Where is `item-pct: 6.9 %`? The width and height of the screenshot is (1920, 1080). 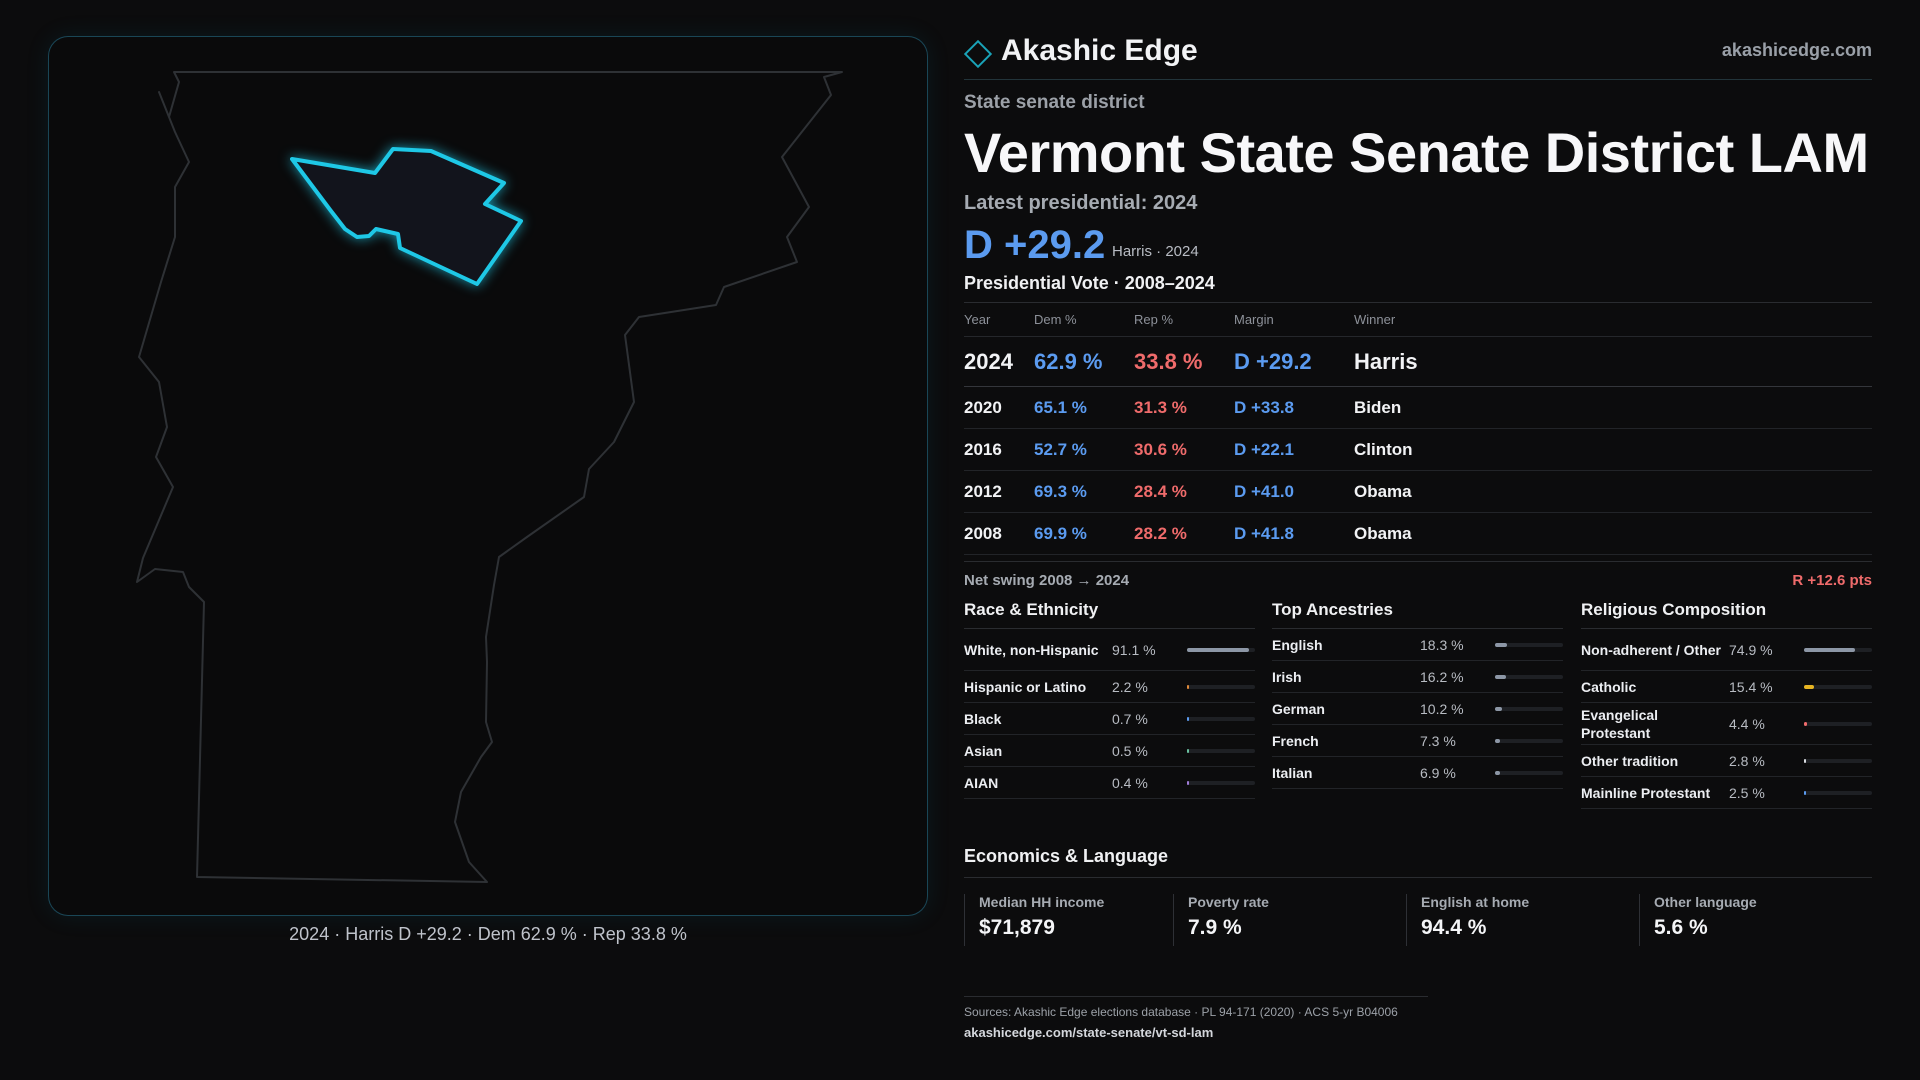 item-pct: 6.9 % is located at coordinates (1438, 772).